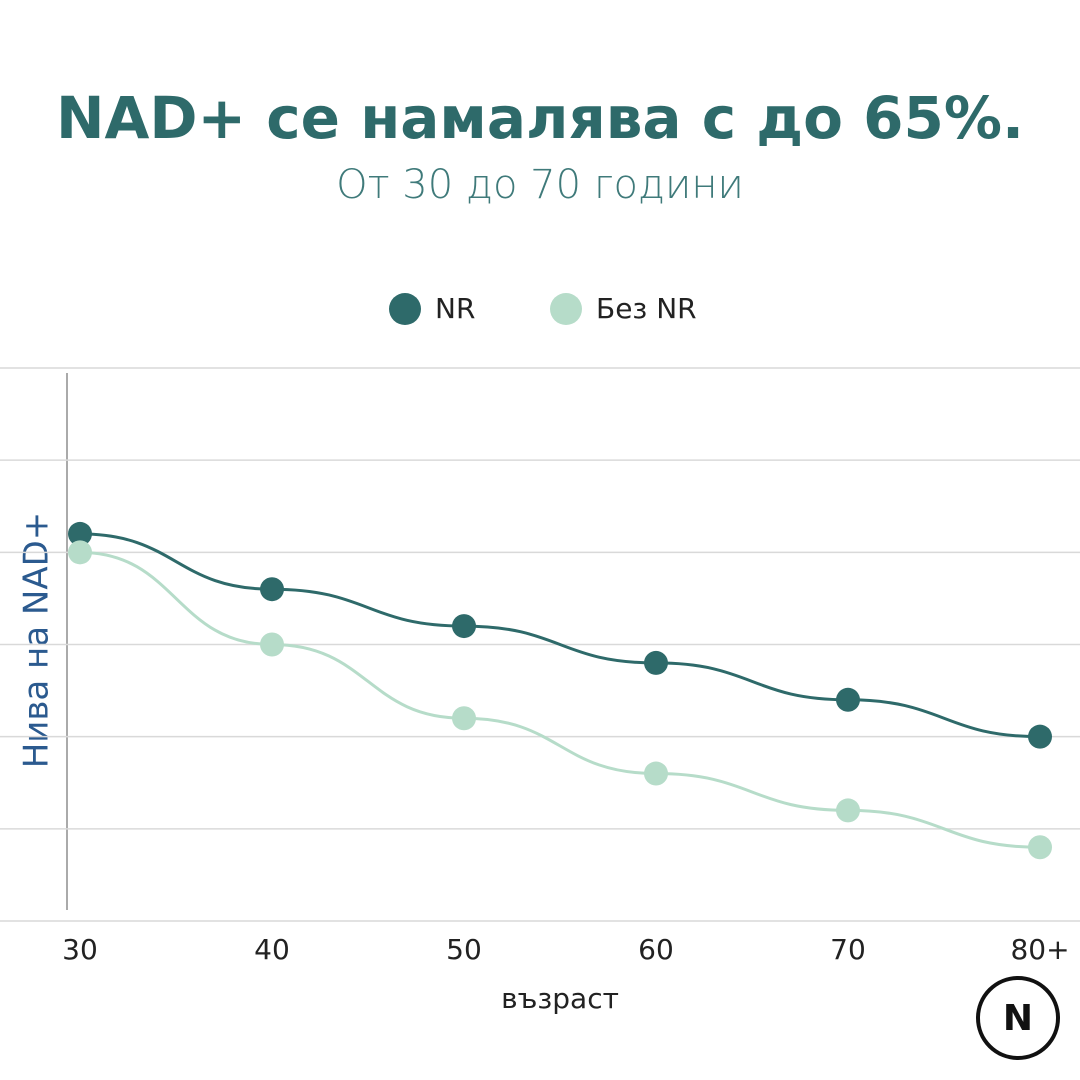 The height and width of the screenshot is (1080, 1080). I want to click on chart-subtitle: От 30 до 70 години, so click(540, 185).